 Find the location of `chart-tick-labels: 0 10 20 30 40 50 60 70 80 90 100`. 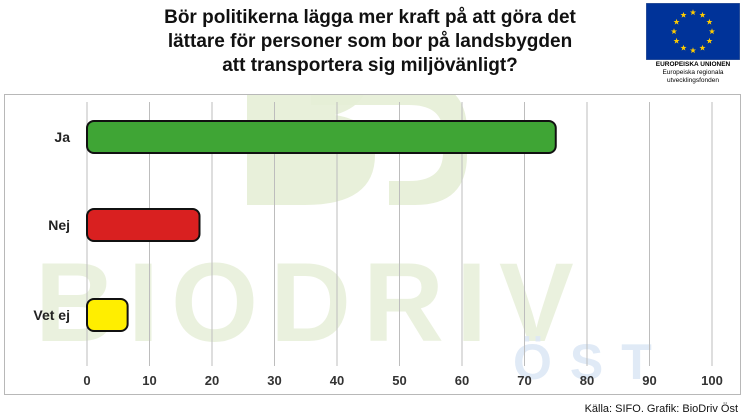

chart-tick-labels: 0 10 20 30 40 50 60 70 80 90 100 is located at coordinates (402, 380).